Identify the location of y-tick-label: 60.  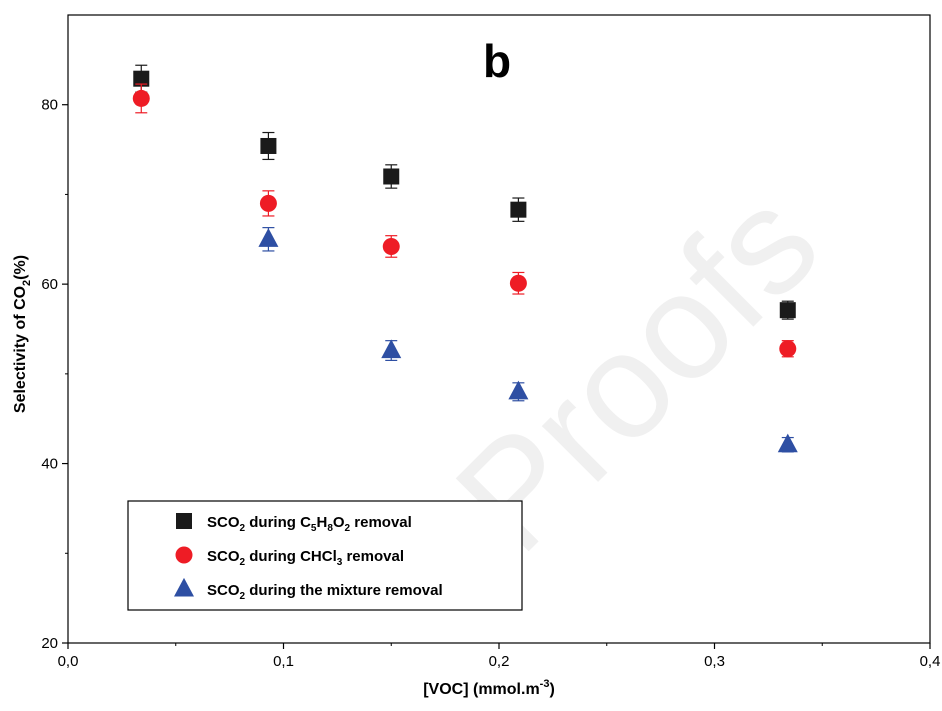
(49, 284).